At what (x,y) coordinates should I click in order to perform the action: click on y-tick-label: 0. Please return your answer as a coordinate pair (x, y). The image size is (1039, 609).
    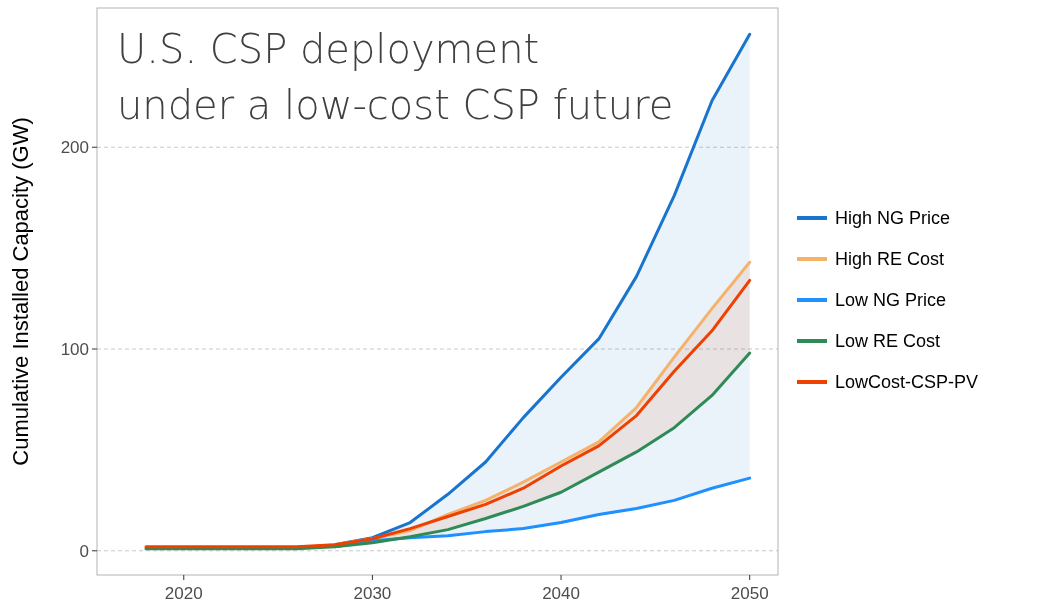
    Looking at the image, I should click on (84, 551).